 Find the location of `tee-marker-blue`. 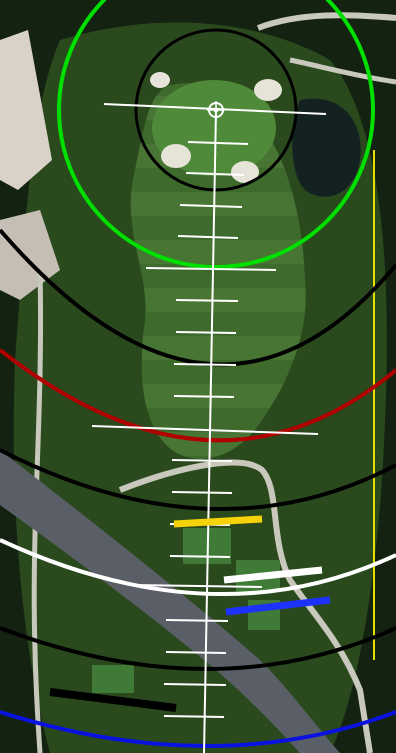

tee-marker-blue is located at coordinates (278, 606).